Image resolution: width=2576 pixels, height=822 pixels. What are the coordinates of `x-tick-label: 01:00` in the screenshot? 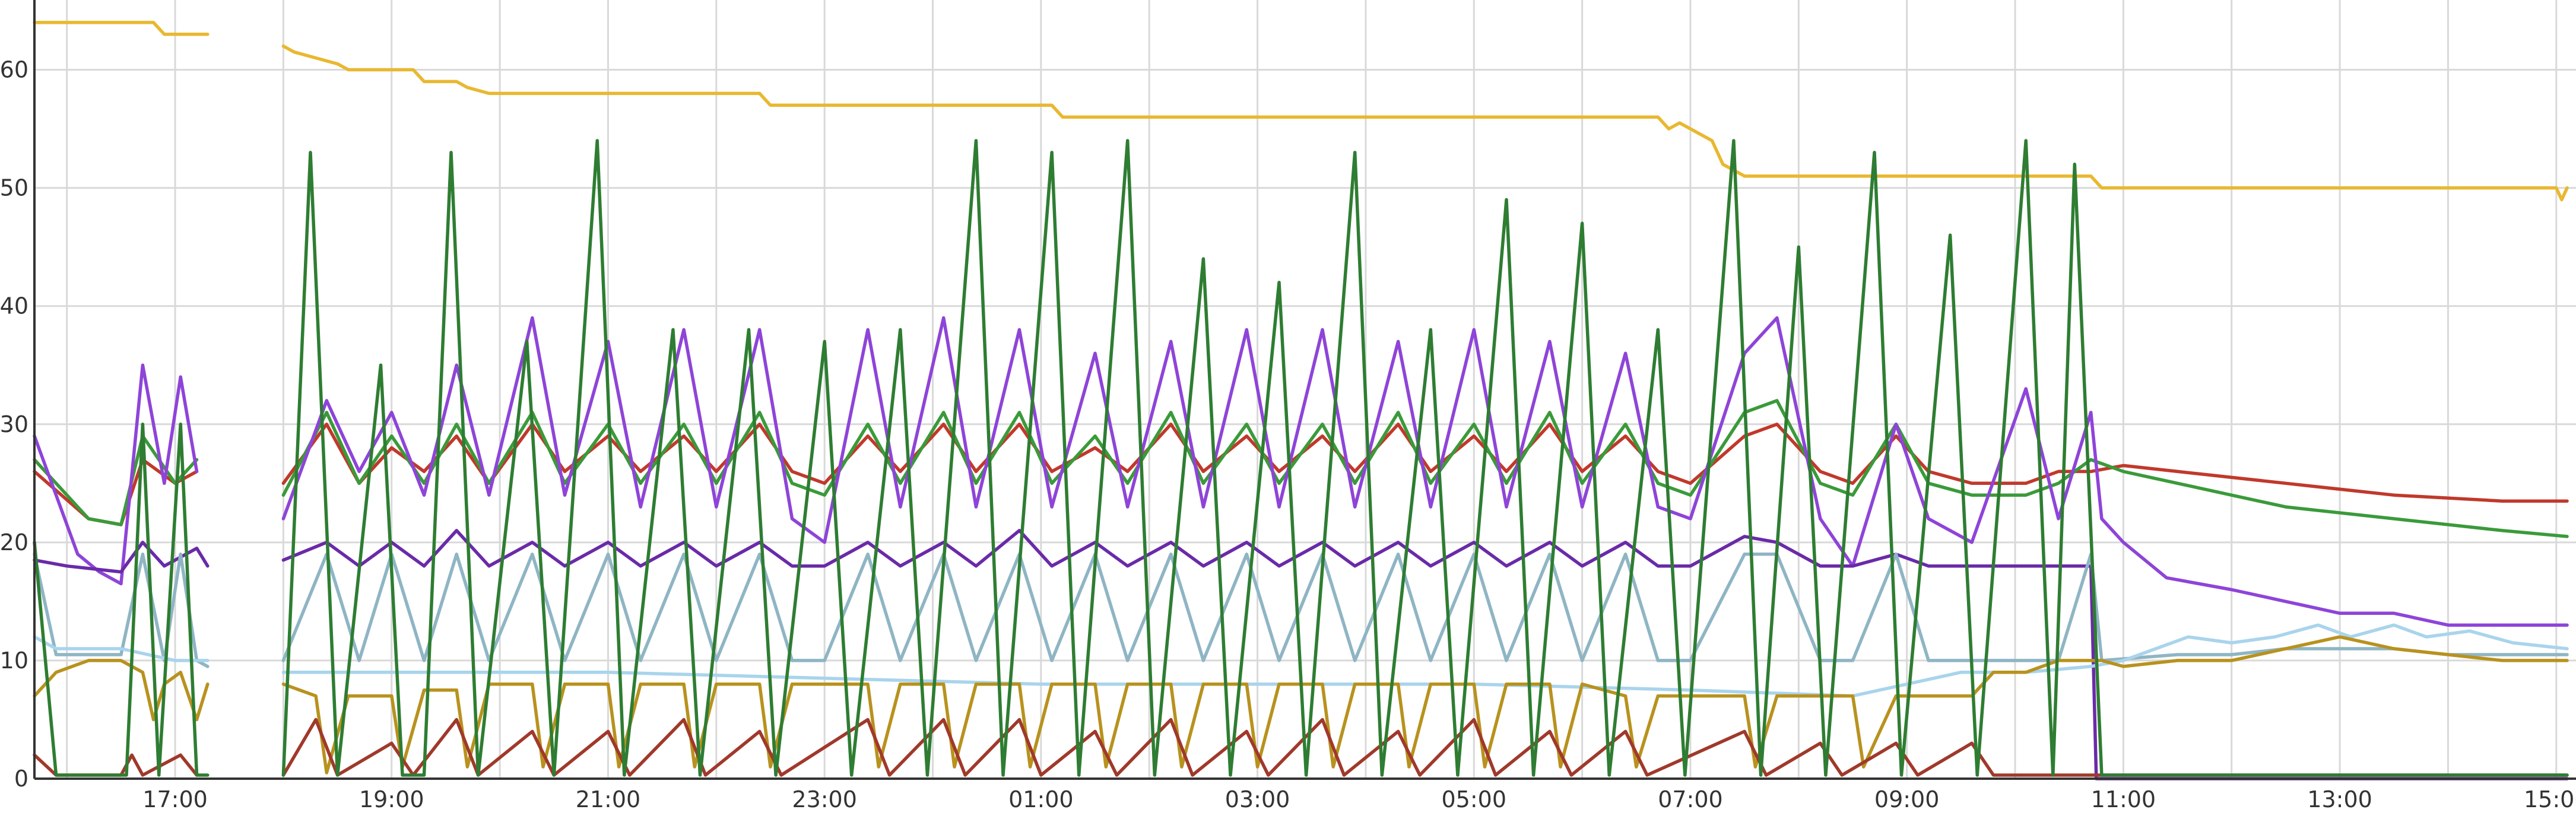 It's located at (1041, 799).